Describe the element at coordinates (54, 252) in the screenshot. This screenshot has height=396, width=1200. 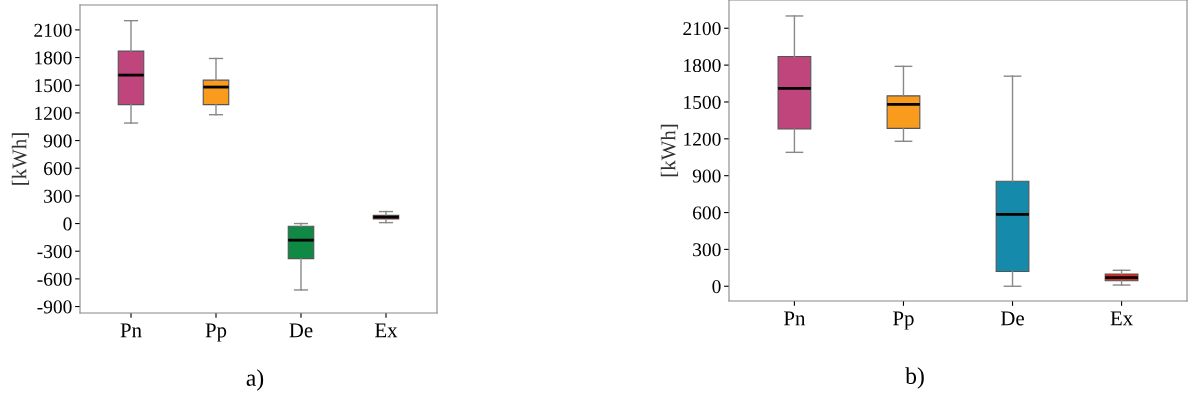
I see `y-tick-label: -300` at that location.